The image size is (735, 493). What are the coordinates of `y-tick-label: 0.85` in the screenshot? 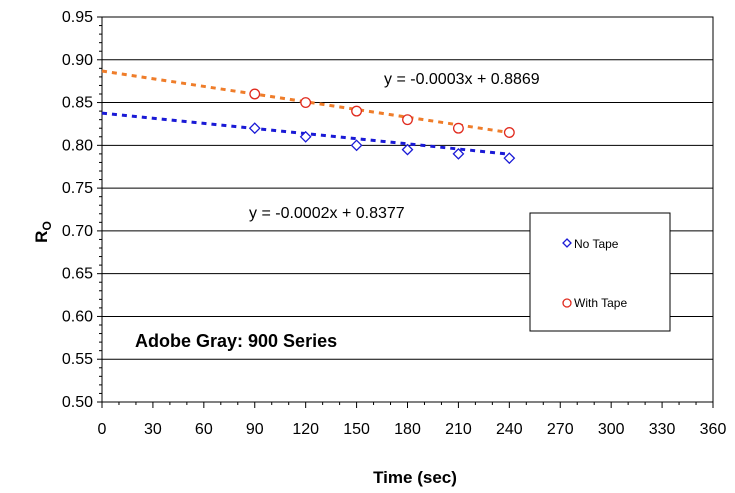 It's located at (77, 103).